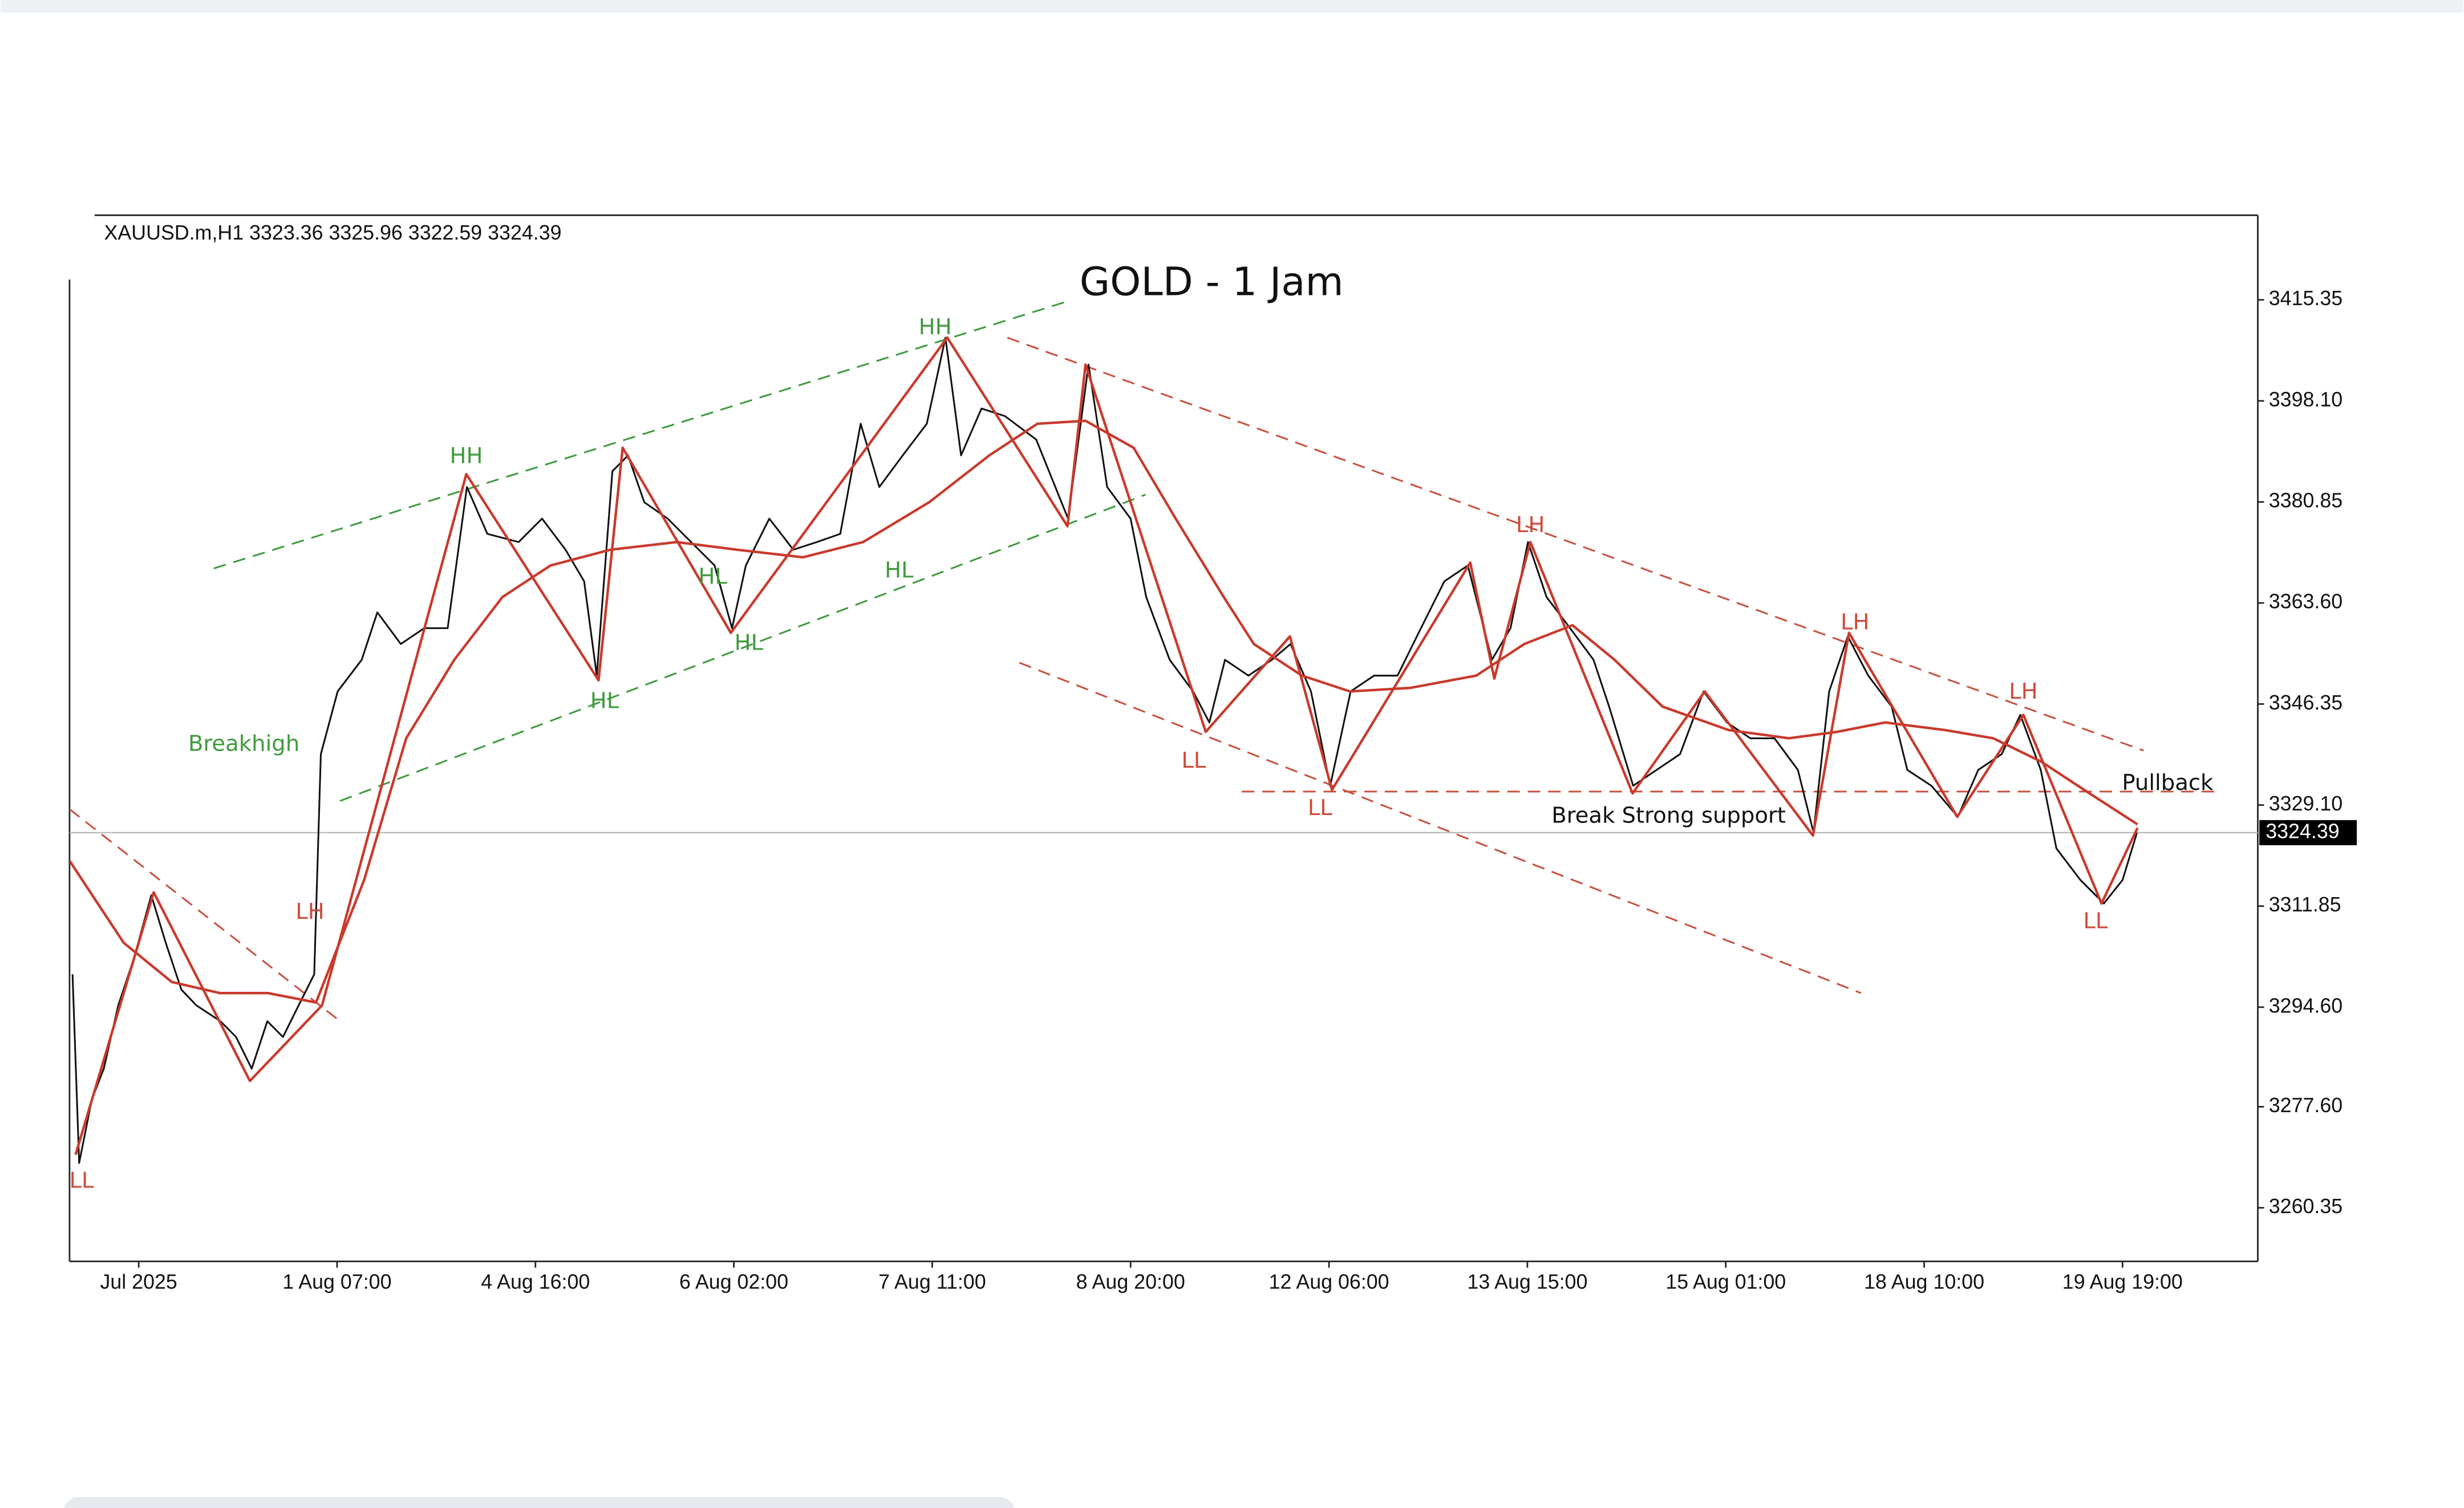 Image resolution: width=2464 pixels, height=1508 pixels. I want to click on y-tick-label: 3415.35, so click(2306, 299).